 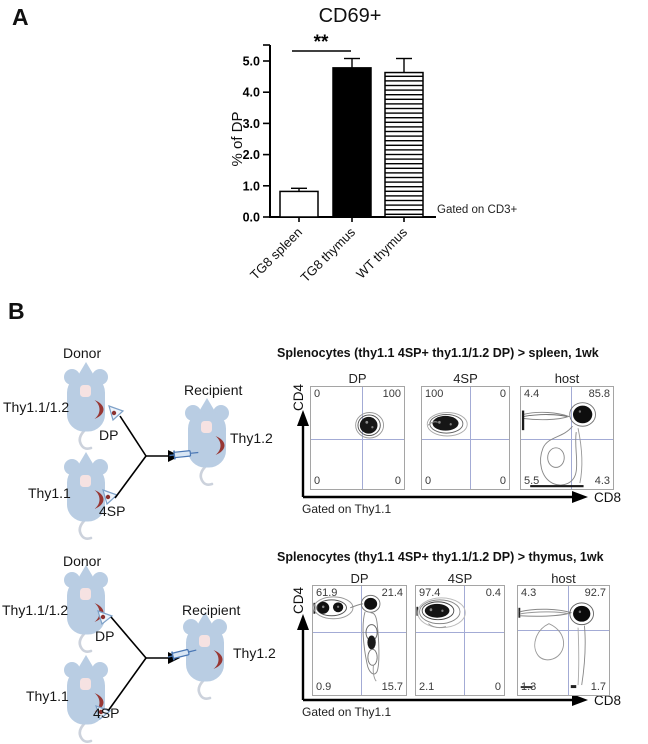 What do you see at coordinates (427, 687) in the screenshot?
I see `quad-bl: 2.1` at bounding box center [427, 687].